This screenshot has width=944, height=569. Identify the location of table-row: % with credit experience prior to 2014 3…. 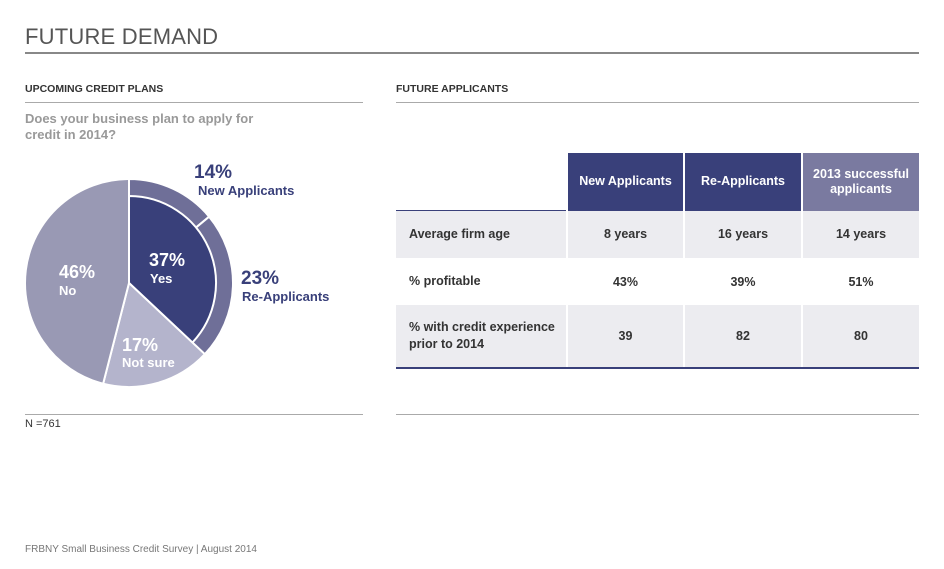
(657, 337).